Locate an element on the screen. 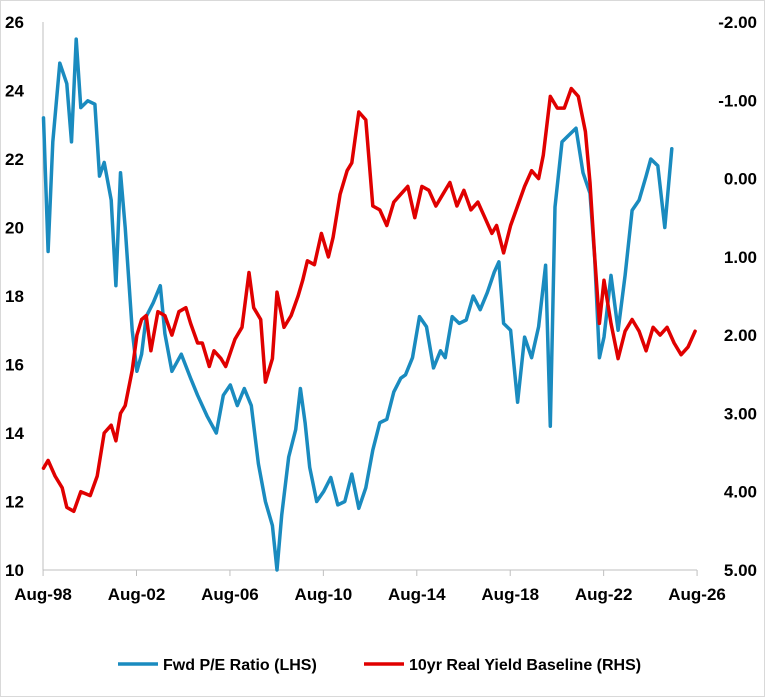 Image resolution: width=765 pixels, height=697 pixels. y-left-tick-label: 12 is located at coordinates (14, 502).